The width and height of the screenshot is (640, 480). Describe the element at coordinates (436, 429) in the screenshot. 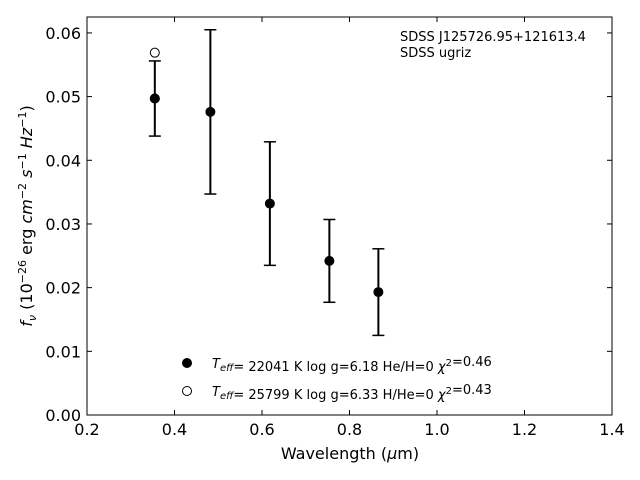

I see `x-tick-label: 1.0` at that location.